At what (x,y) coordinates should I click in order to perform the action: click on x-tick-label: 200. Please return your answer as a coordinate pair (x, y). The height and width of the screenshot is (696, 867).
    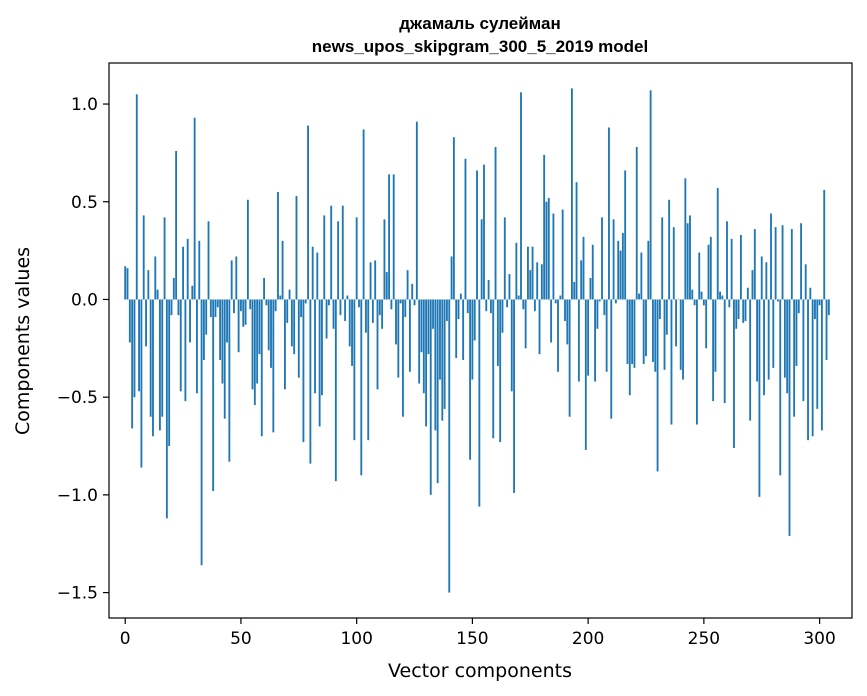
    Looking at the image, I should click on (588, 639).